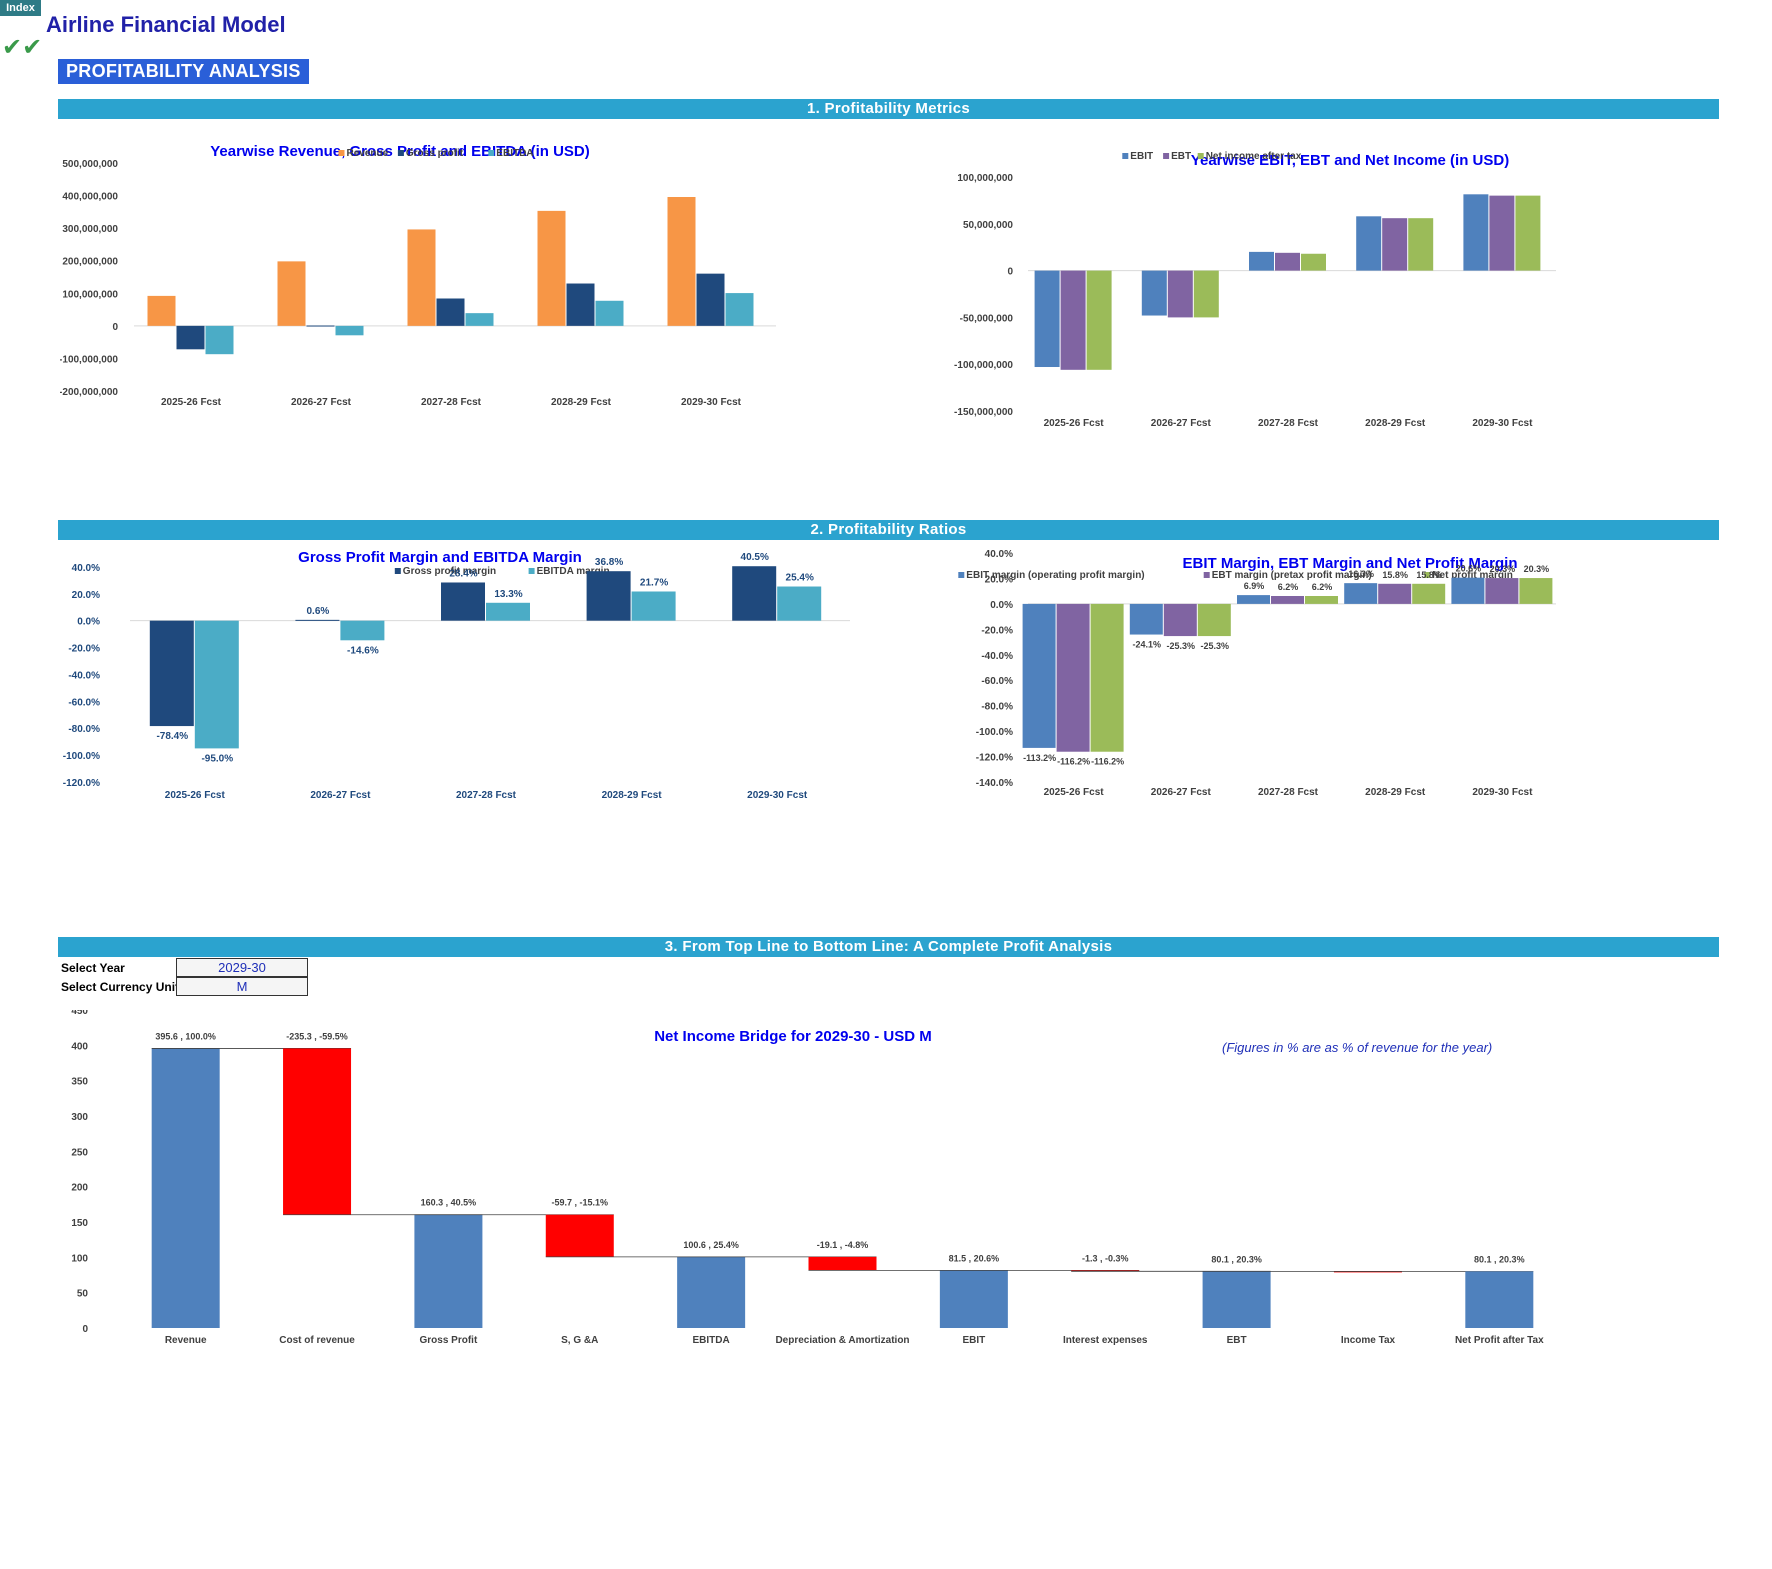  What do you see at coordinates (242, 986) in the screenshot?
I see `select-currency-field: M` at bounding box center [242, 986].